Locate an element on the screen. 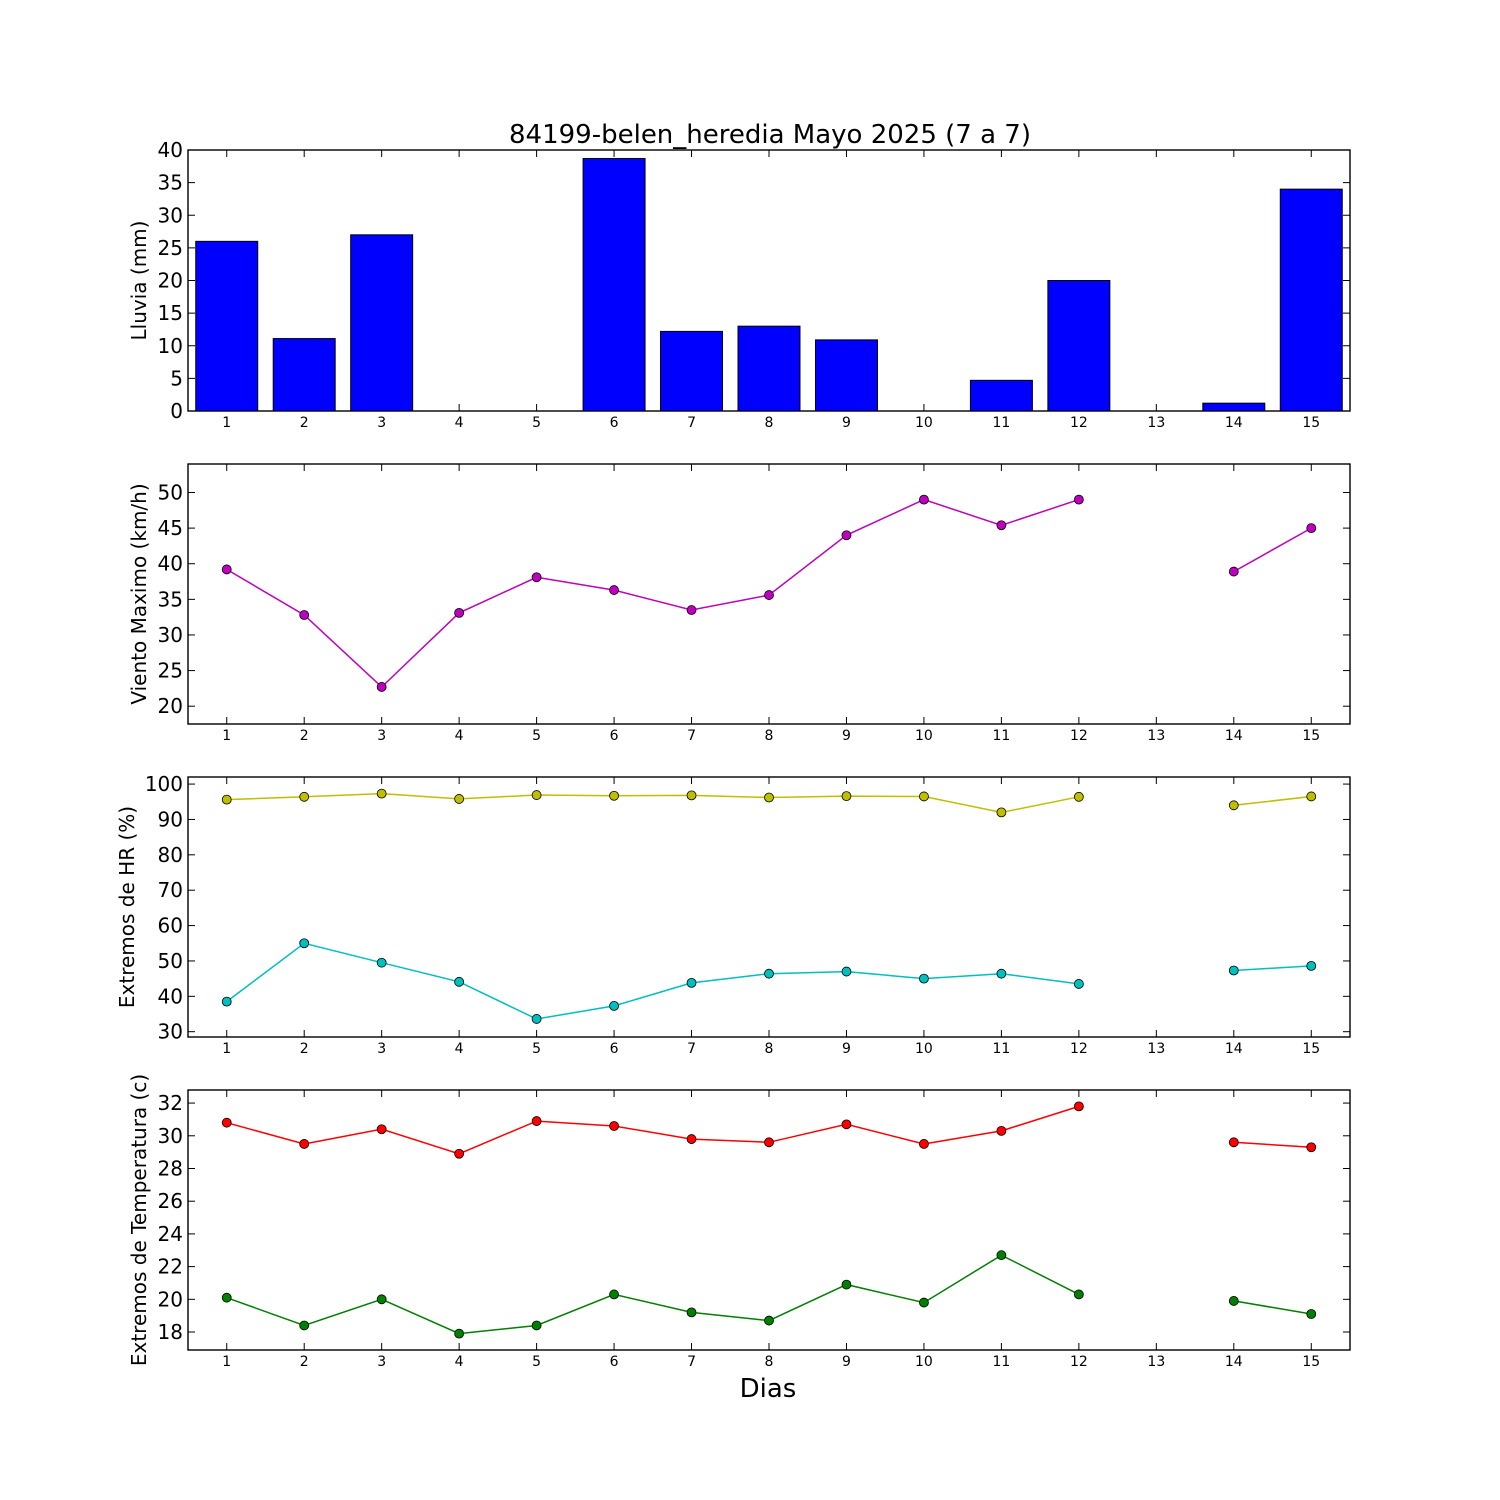 The width and height of the screenshot is (1500, 1500). y-tick-label: 50 is located at coordinates (170, 492).